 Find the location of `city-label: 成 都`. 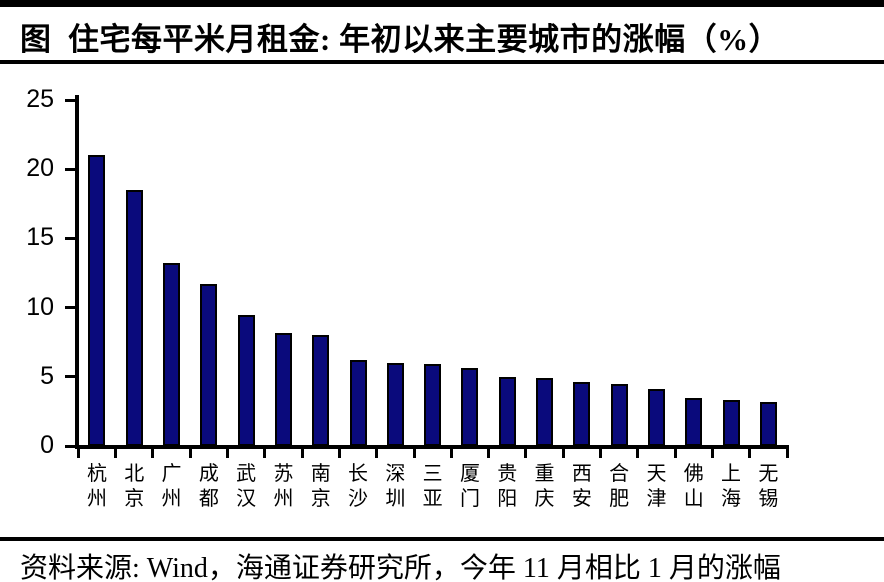

city-label: 成 都 is located at coordinates (208, 486).